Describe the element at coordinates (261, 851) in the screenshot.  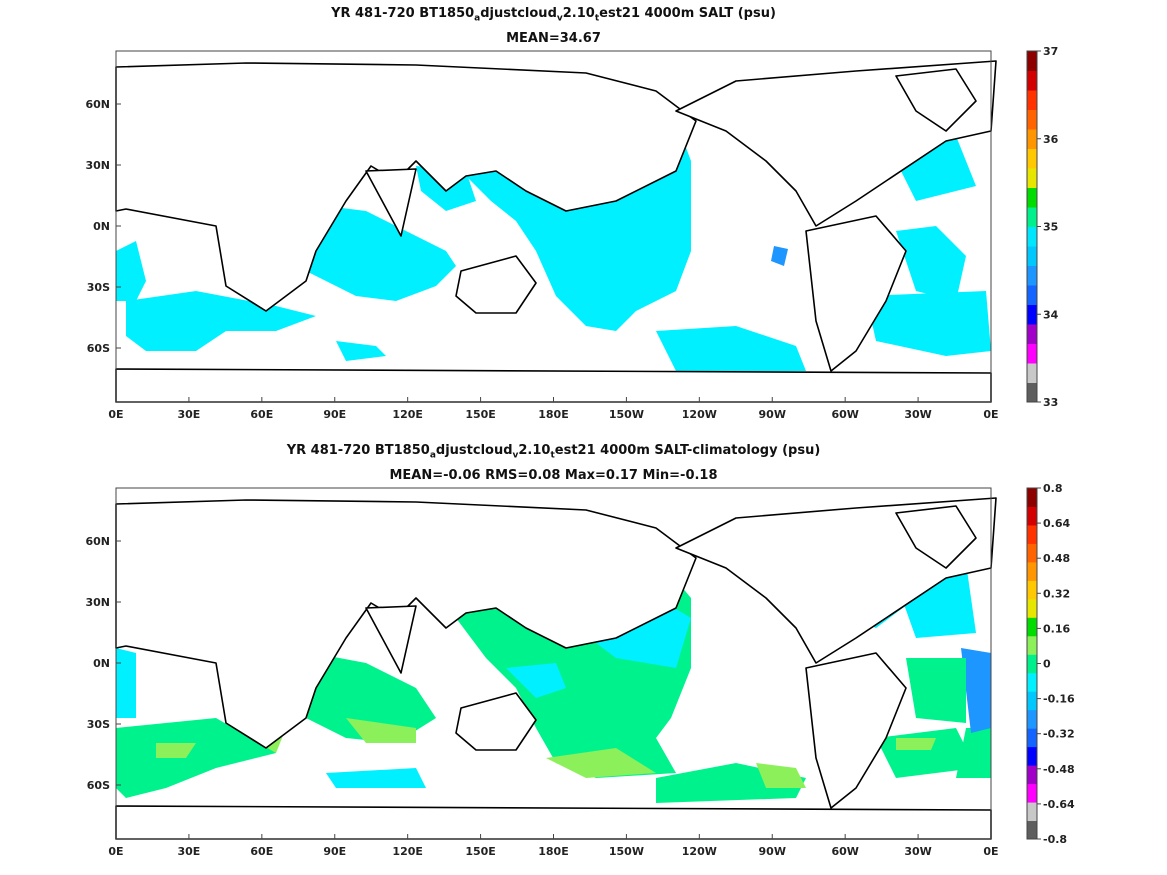
I see `x-tick-label: 60E` at that location.